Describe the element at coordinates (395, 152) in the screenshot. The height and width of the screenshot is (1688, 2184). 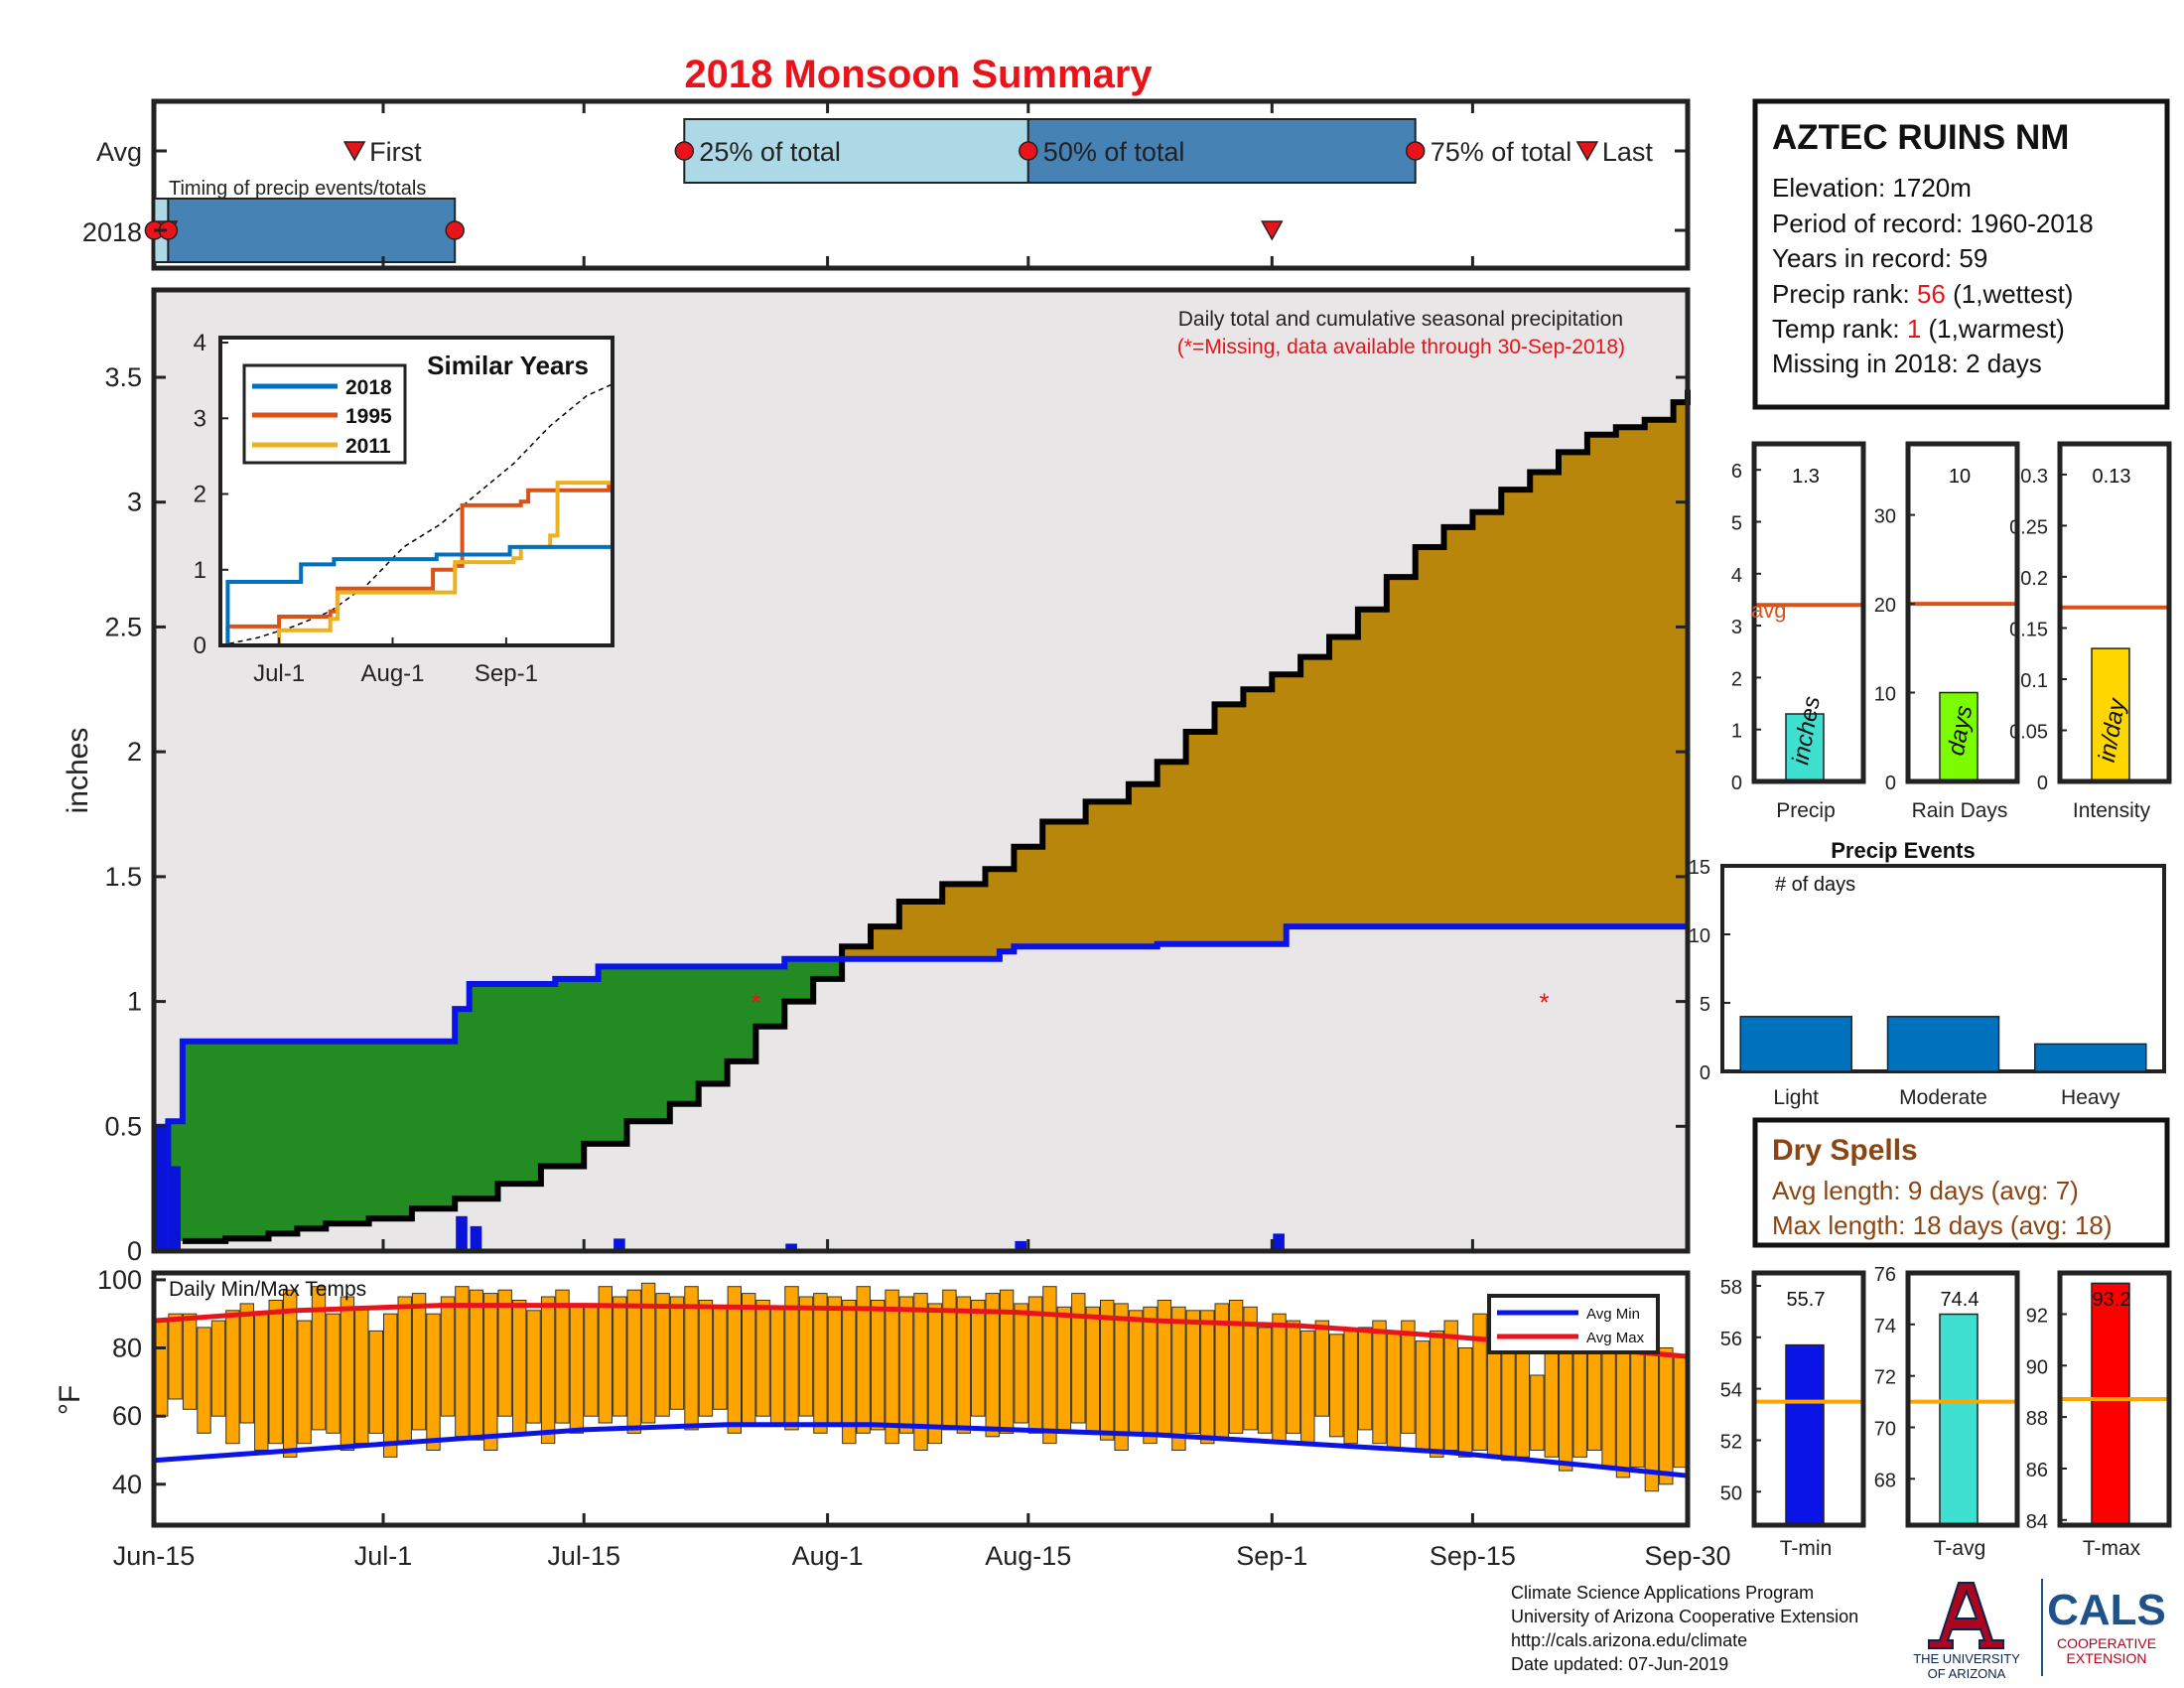
I see `timing-first-label: First` at that location.